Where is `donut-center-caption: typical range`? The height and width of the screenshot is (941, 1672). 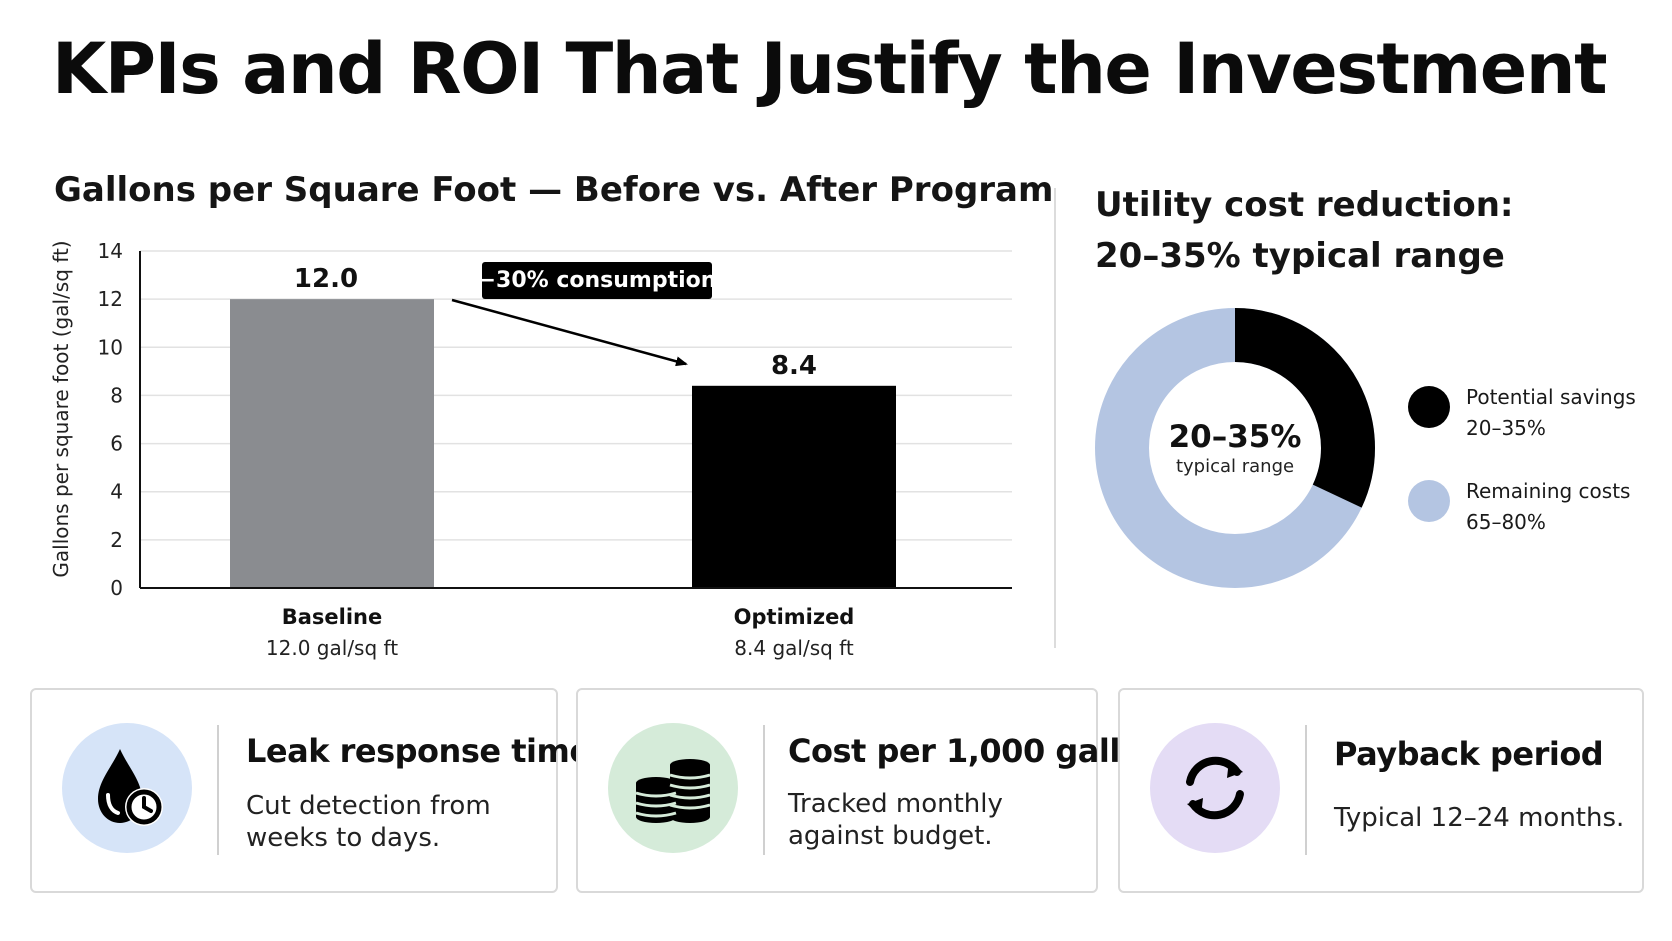
donut-center-caption: typical range is located at coordinates (1235, 466).